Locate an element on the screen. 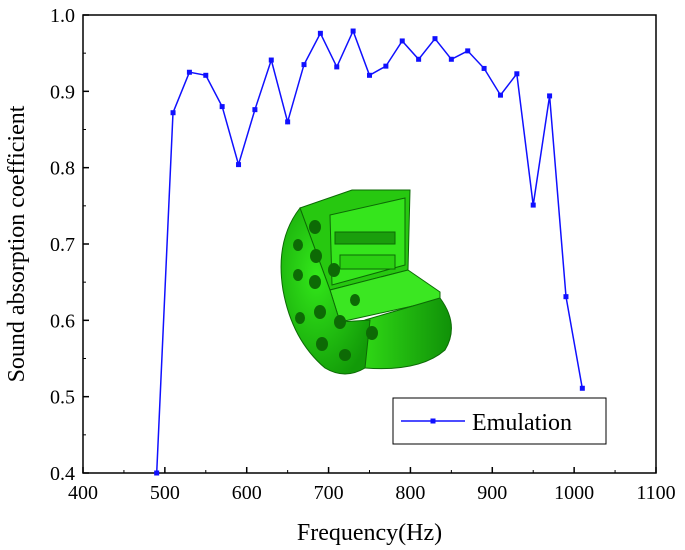  y-tick-label: 0.9 is located at coordinates (62, 92).